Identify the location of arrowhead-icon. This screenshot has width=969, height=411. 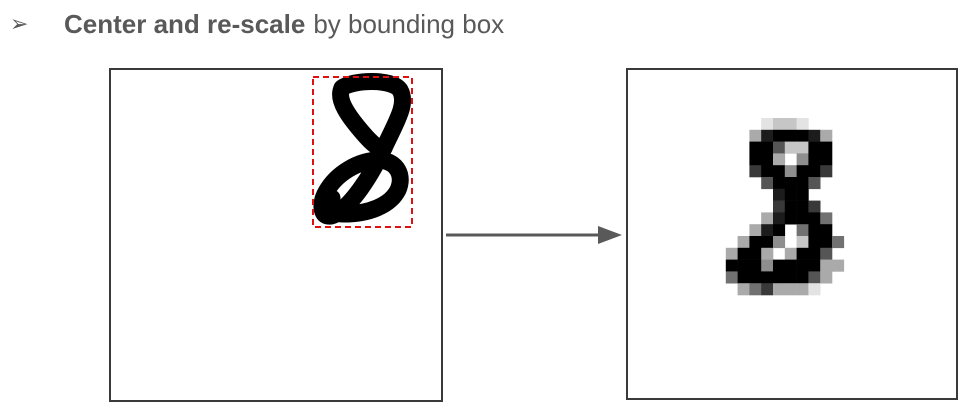
(610, 235).